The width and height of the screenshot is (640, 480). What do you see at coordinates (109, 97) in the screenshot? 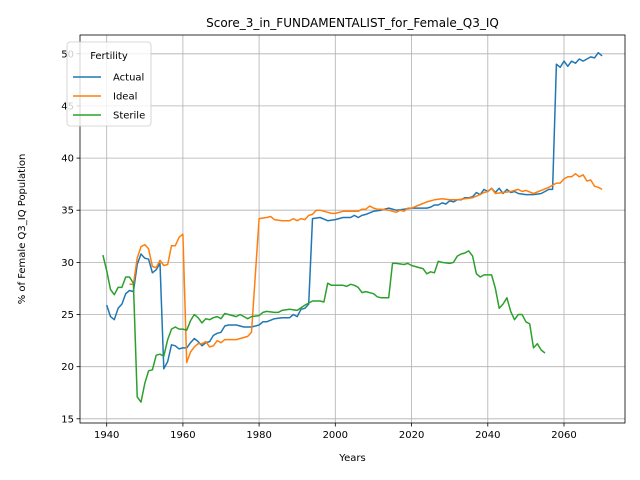
I see `legend-entries: Actual Ideal Sterile` at bounding box center [109, 97].